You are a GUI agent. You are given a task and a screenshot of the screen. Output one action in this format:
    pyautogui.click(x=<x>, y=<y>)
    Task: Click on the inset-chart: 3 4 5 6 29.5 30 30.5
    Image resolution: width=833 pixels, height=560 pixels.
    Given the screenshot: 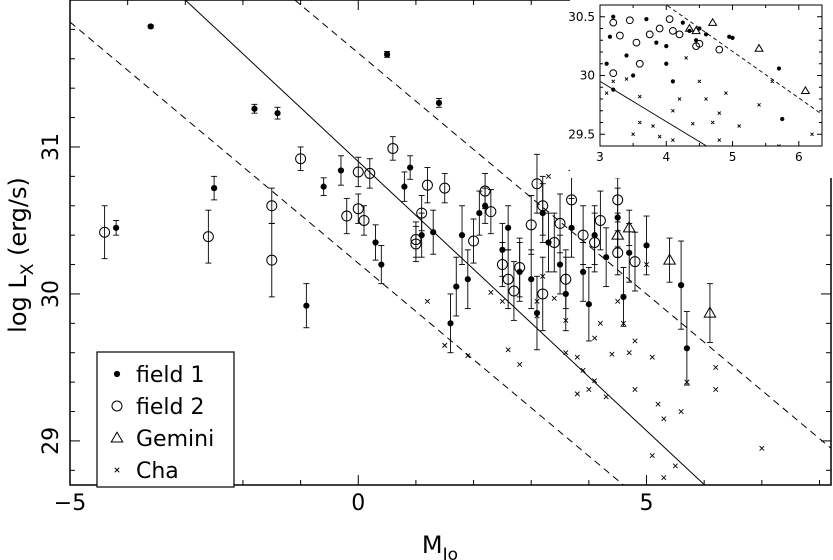 What is the action you would take?
    pyautogui.click(x=700, y=89)
    